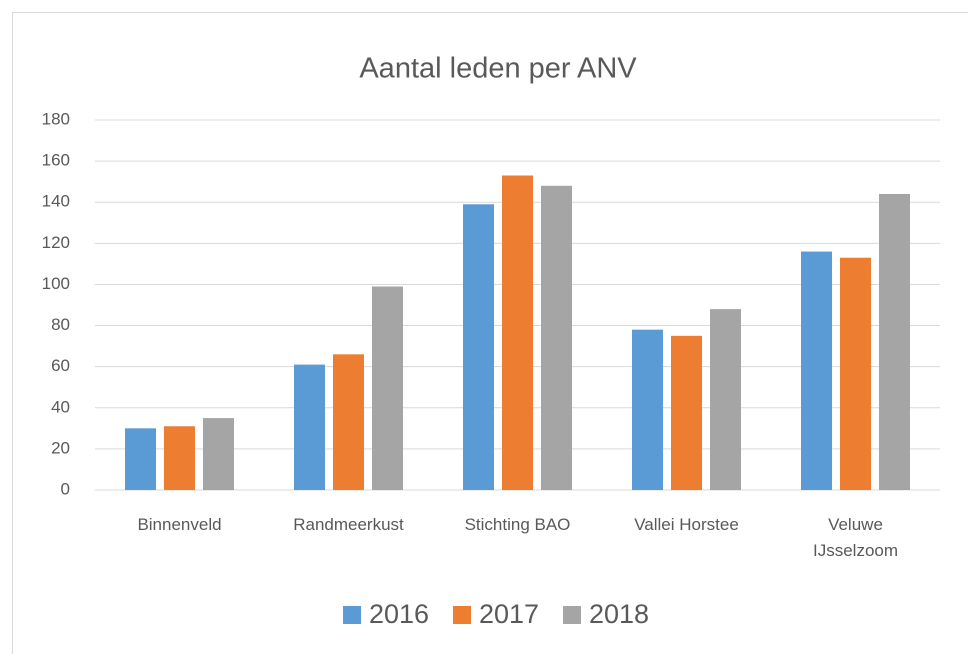  Describe the element at coordinates (509, 614) in the screenshot. I see `legend-label: 2017` at that location.